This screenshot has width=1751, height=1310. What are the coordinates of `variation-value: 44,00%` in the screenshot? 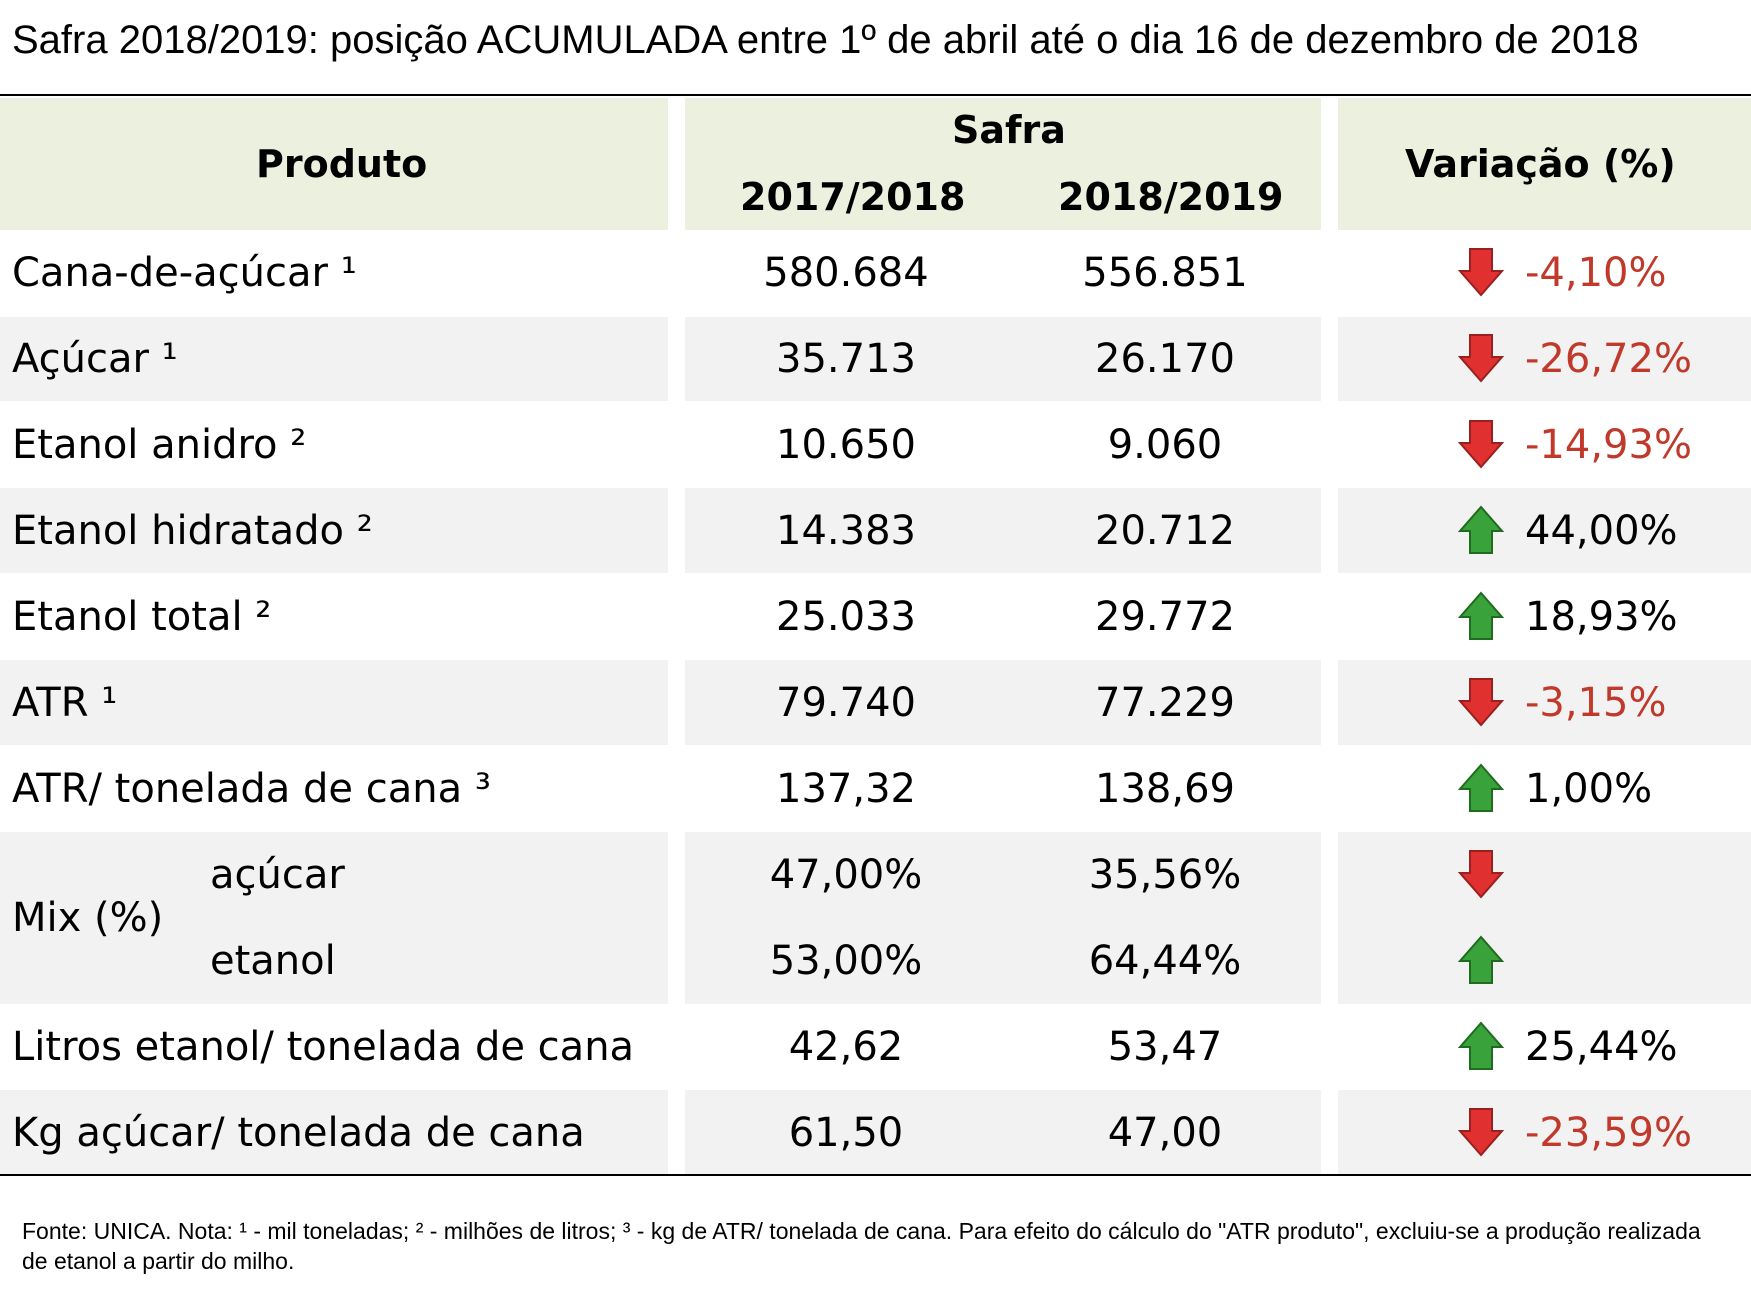 It's located at (1601, 531).